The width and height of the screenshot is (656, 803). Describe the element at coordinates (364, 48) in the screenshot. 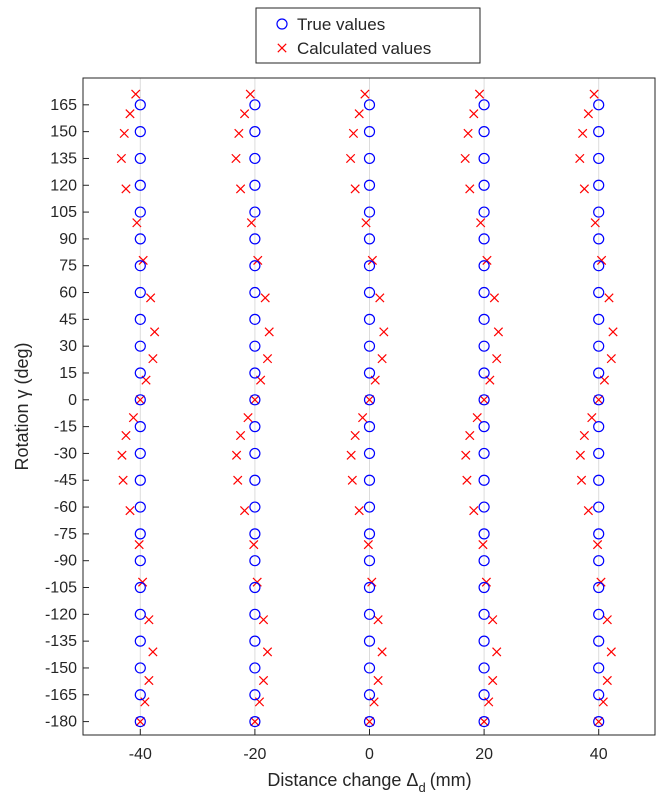

I see `legend-calculated-label: Calculated values` at that location.